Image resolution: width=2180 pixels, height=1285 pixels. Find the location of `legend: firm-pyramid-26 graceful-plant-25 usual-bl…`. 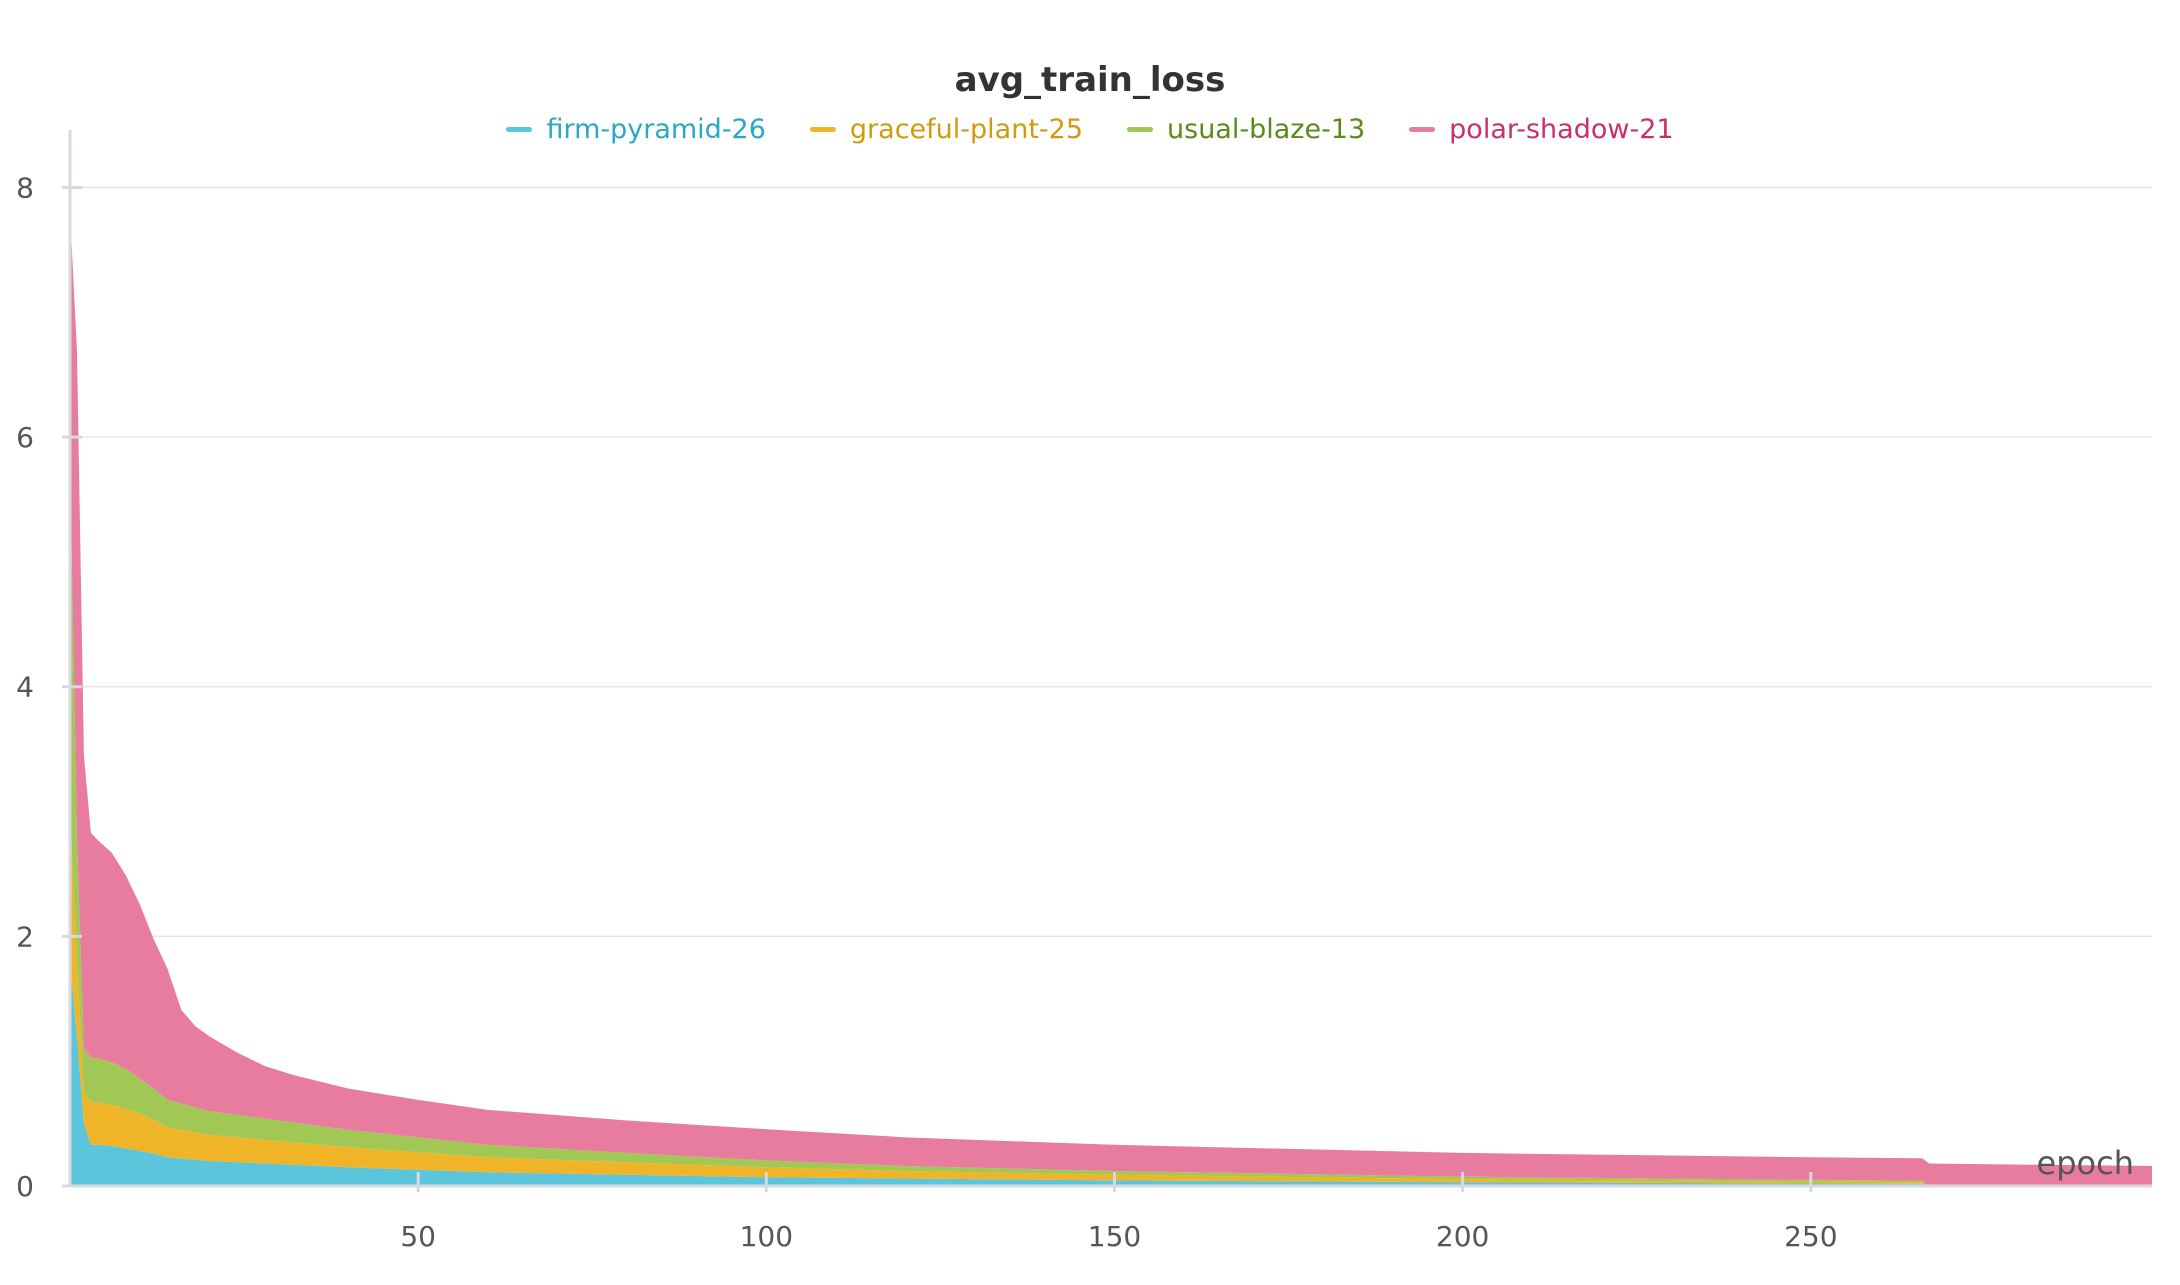

legend: firm-pyramid-26 graceful-plant-25 usual-bl… is located at coordinates (1090, 129).